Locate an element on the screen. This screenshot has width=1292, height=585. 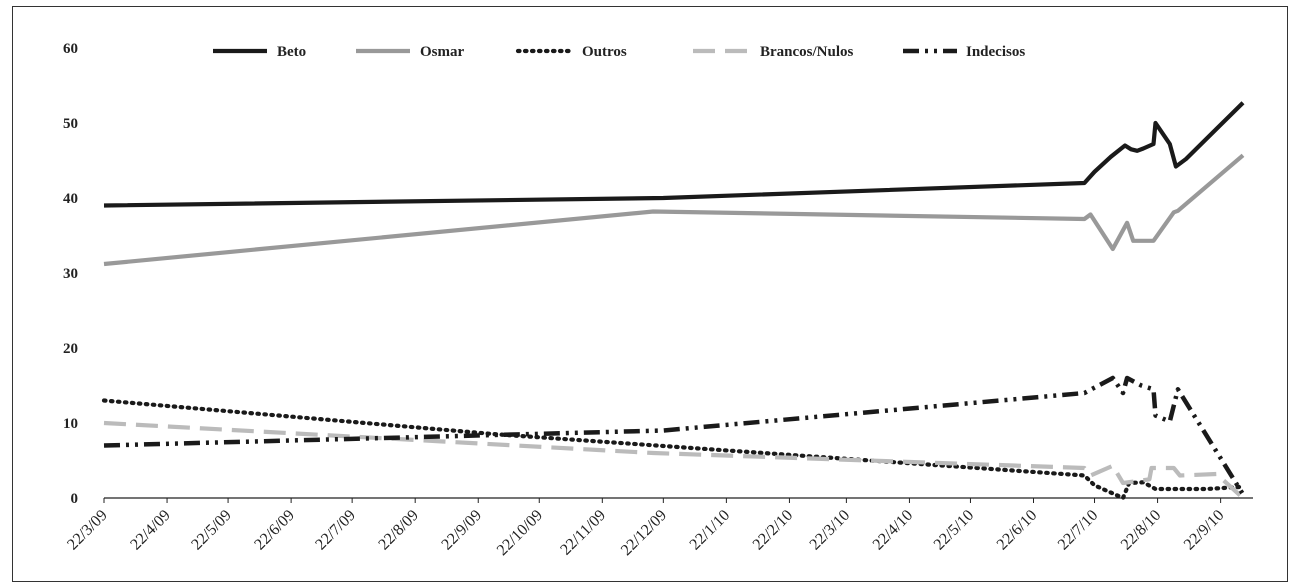
legend-item-beto: Beto is located at coordinates (259, 52).